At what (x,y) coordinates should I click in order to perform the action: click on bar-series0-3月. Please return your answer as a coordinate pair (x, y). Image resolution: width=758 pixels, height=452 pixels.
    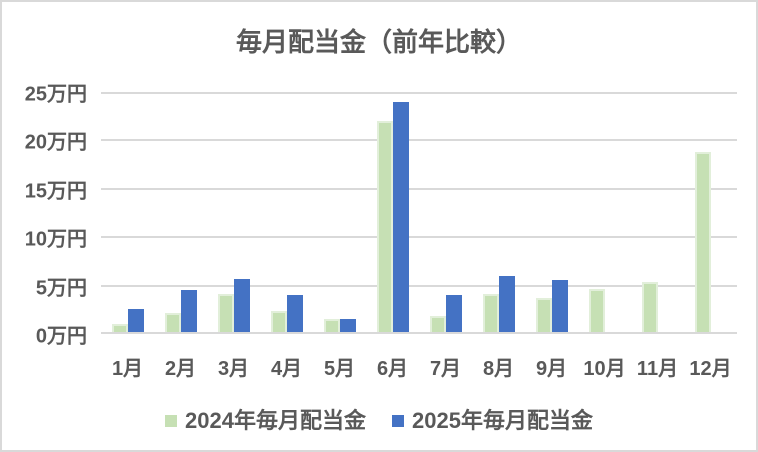
    Looking at the image, I should click on (225, 314).